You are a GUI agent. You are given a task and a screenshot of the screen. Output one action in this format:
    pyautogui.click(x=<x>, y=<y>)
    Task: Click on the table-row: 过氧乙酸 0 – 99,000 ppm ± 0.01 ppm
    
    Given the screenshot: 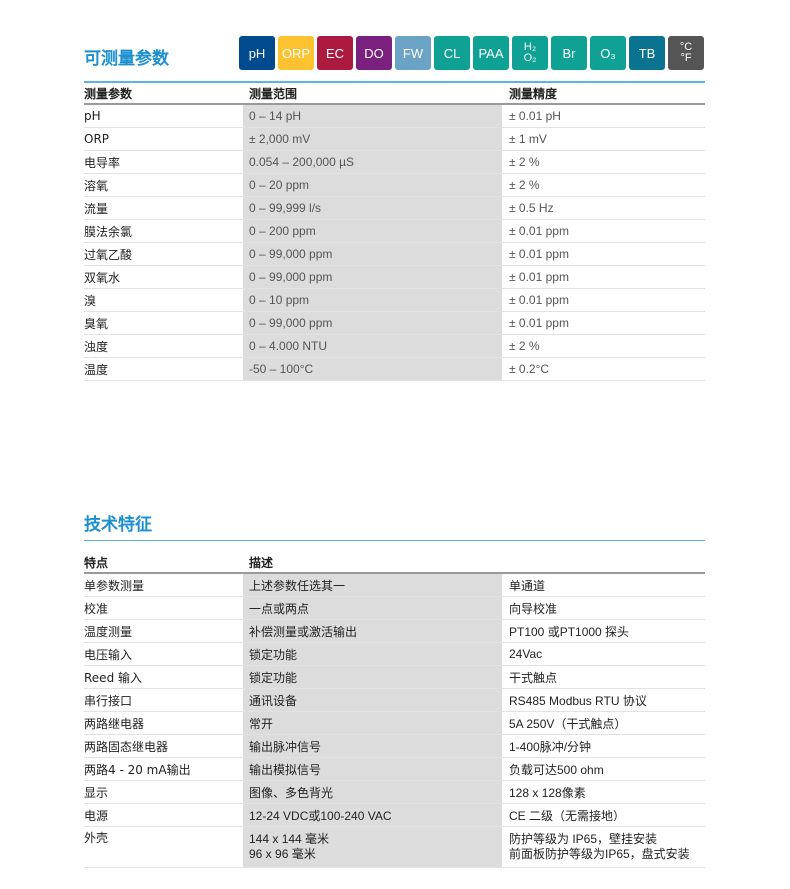 What is the action you would take?
    pyautogui.click(x=394, y=254)
    